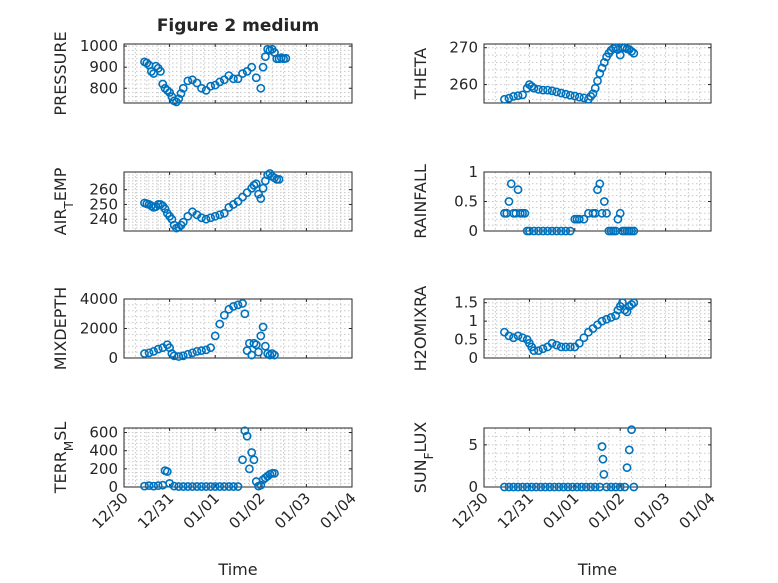 This screenshot has width=778, height=583. Describe the element at coordinates (246, 510) in the screenshot. I see `x-tick-label: 01/02` at that location.